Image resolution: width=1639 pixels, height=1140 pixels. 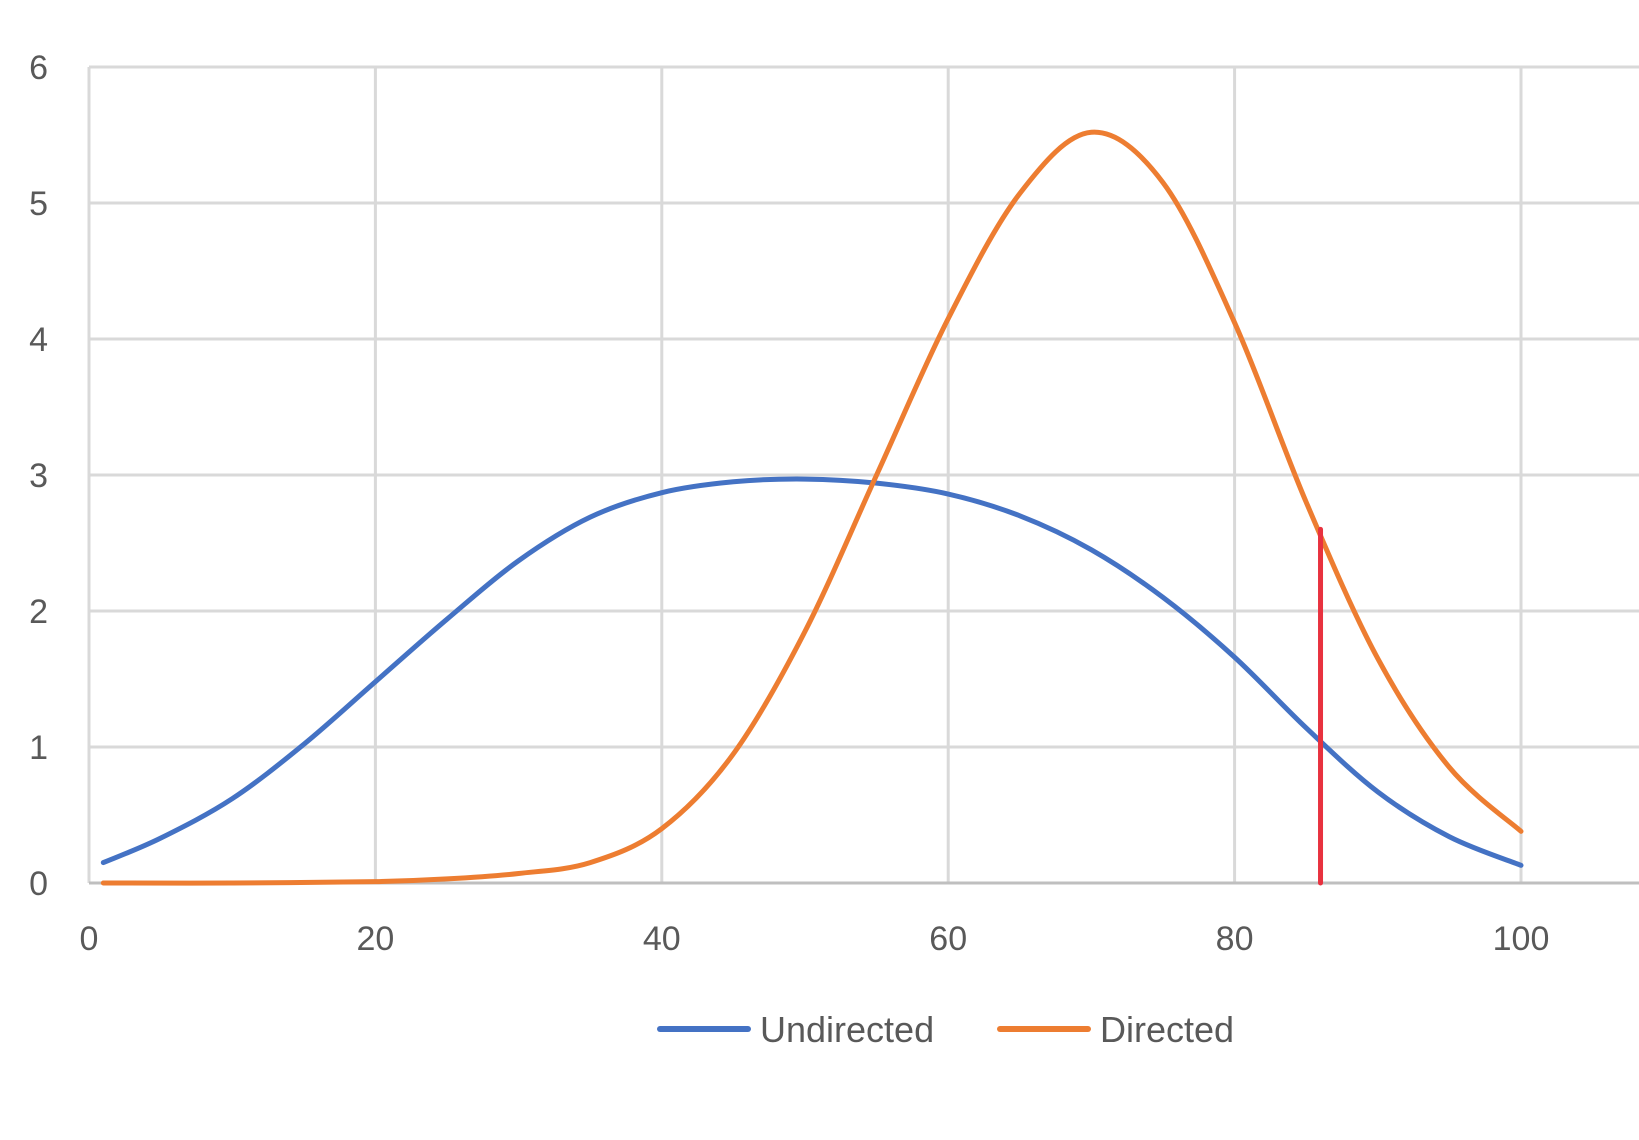 I want to click on y-tick-label: 3, so click(x=38, y=476).